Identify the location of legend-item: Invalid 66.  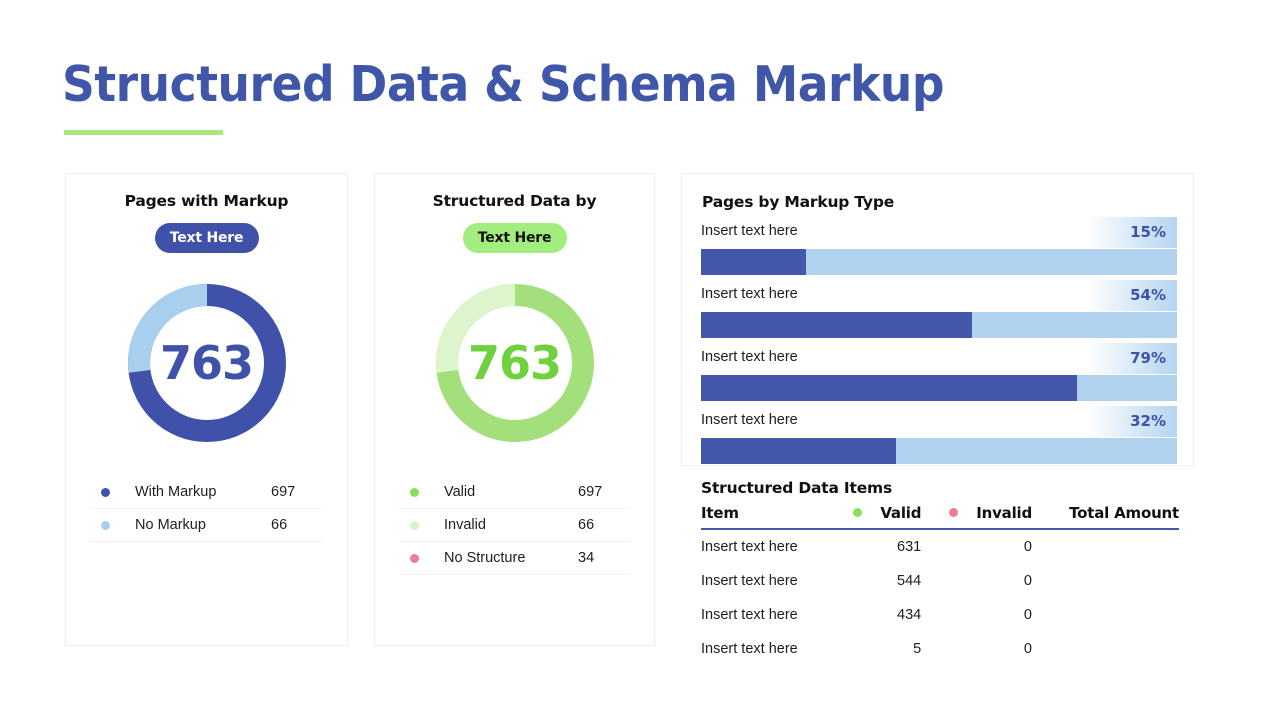
(514, 525).